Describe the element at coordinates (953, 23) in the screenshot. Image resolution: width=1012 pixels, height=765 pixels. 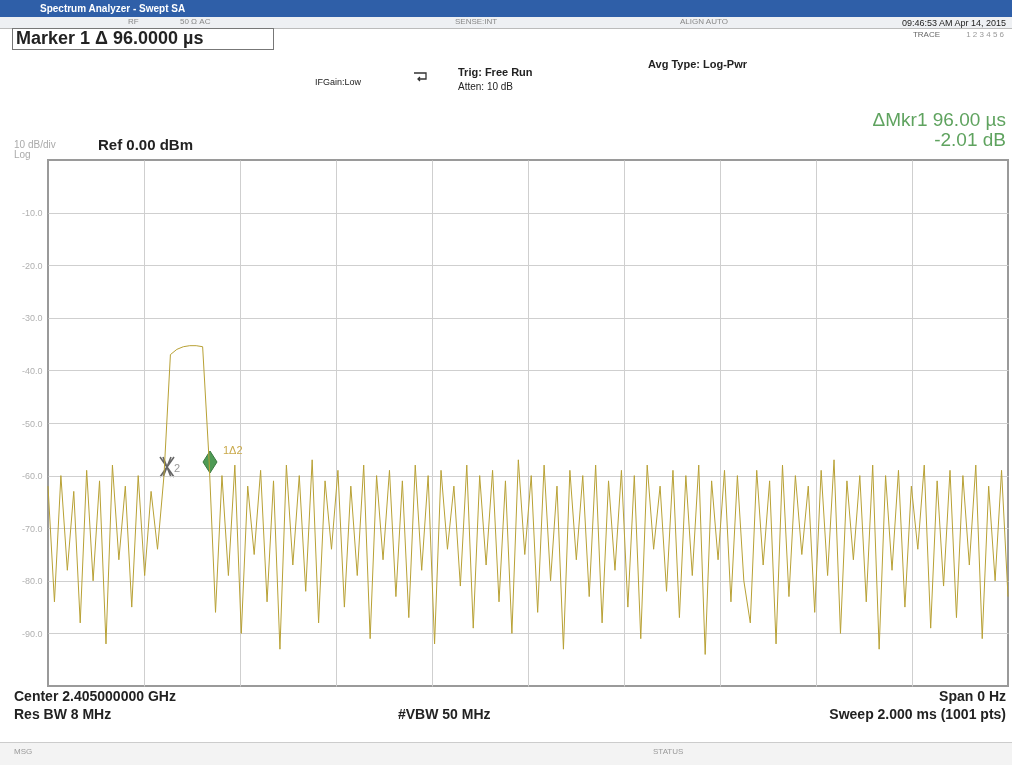
I see `text: 09:46:53 AM Apr 14, 2015` at that location.